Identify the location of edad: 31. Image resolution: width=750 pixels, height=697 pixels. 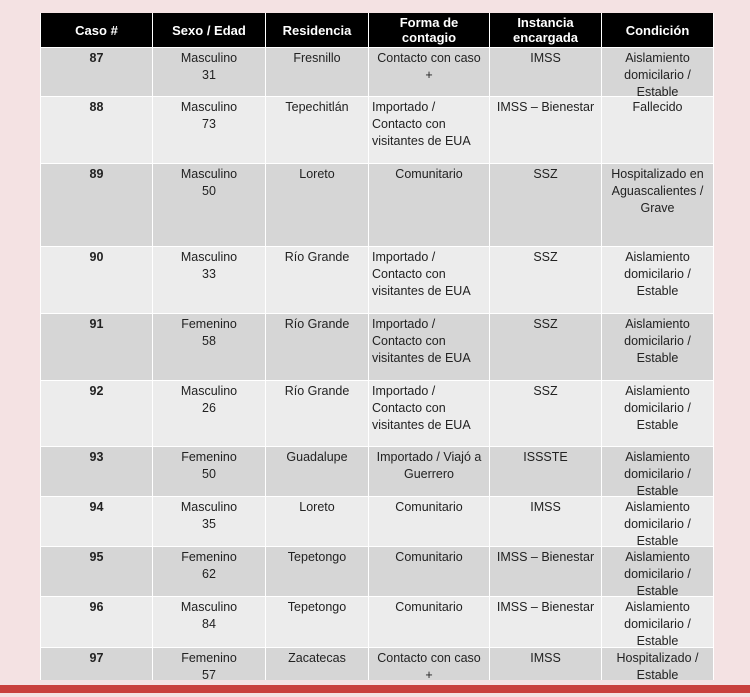
(209, 75).